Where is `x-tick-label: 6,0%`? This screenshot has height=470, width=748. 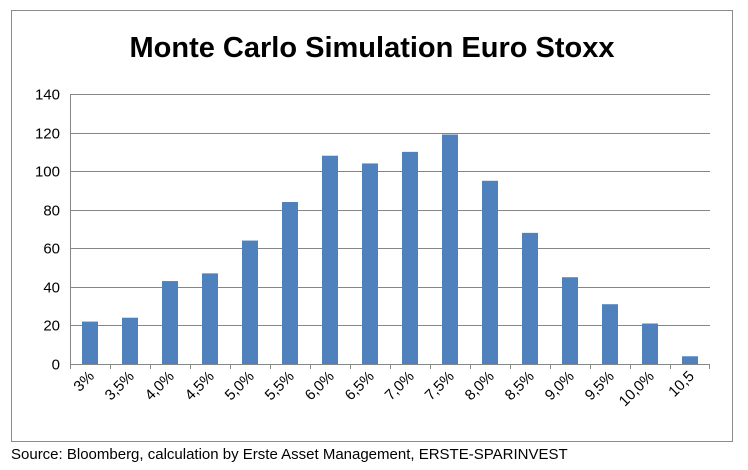
x-tick-label: 6,0% is located at coordinates (320, 386).